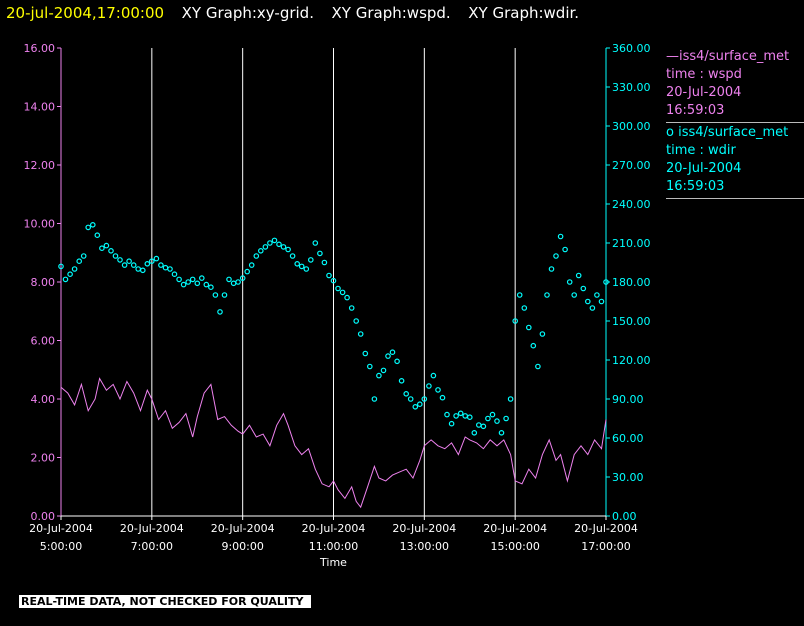  What do you see at coordinates (628, 438) in the screenshot?
I see `right-tick-label: 60.00` at bounding box center [628, 438].